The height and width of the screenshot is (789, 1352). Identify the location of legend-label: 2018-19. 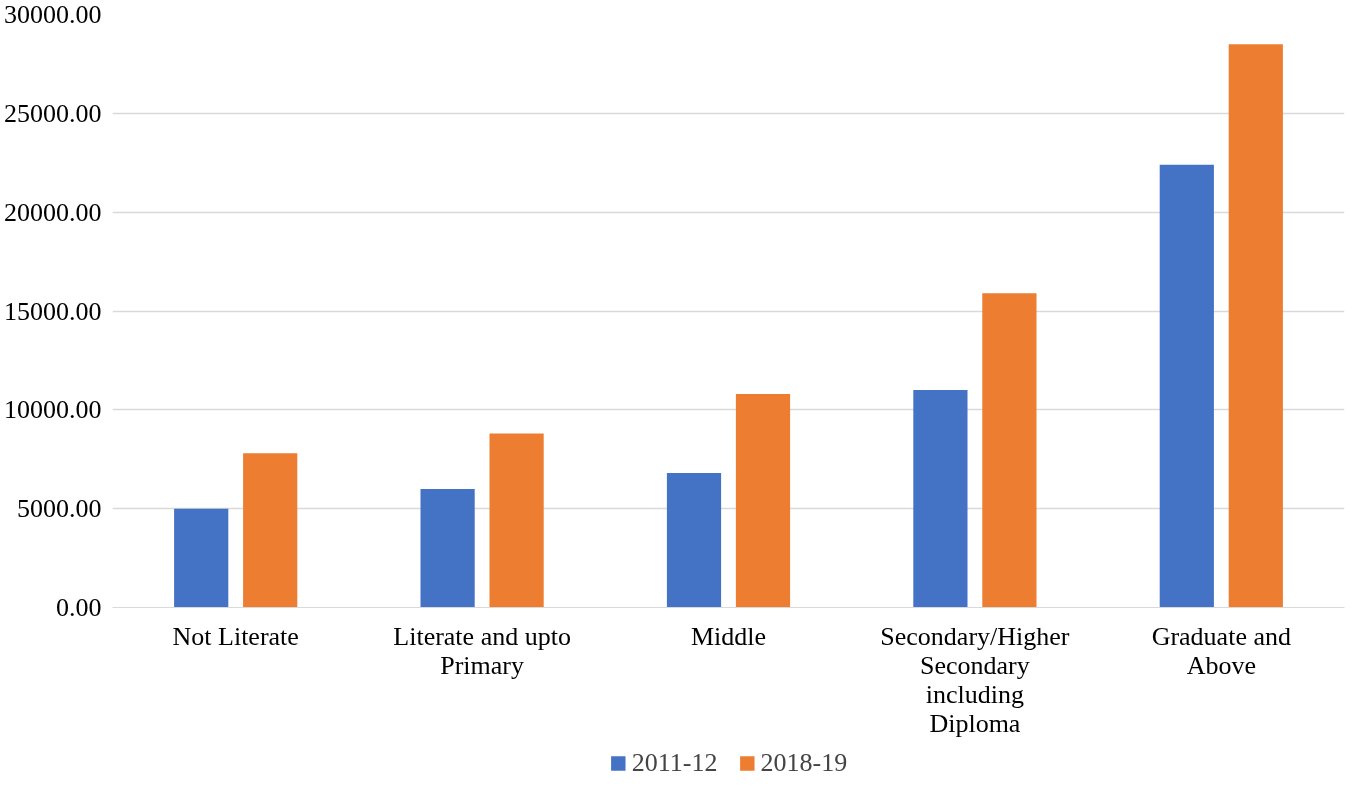
(804, 762).